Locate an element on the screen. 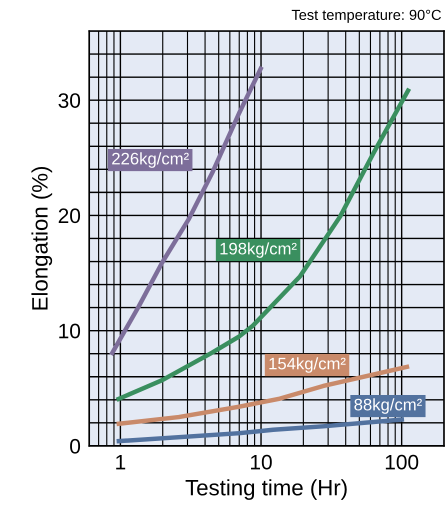 The width and height of the screenshot is (446, 509). y-axis-title: Elongation (%) is located at coordinates (41, 238).